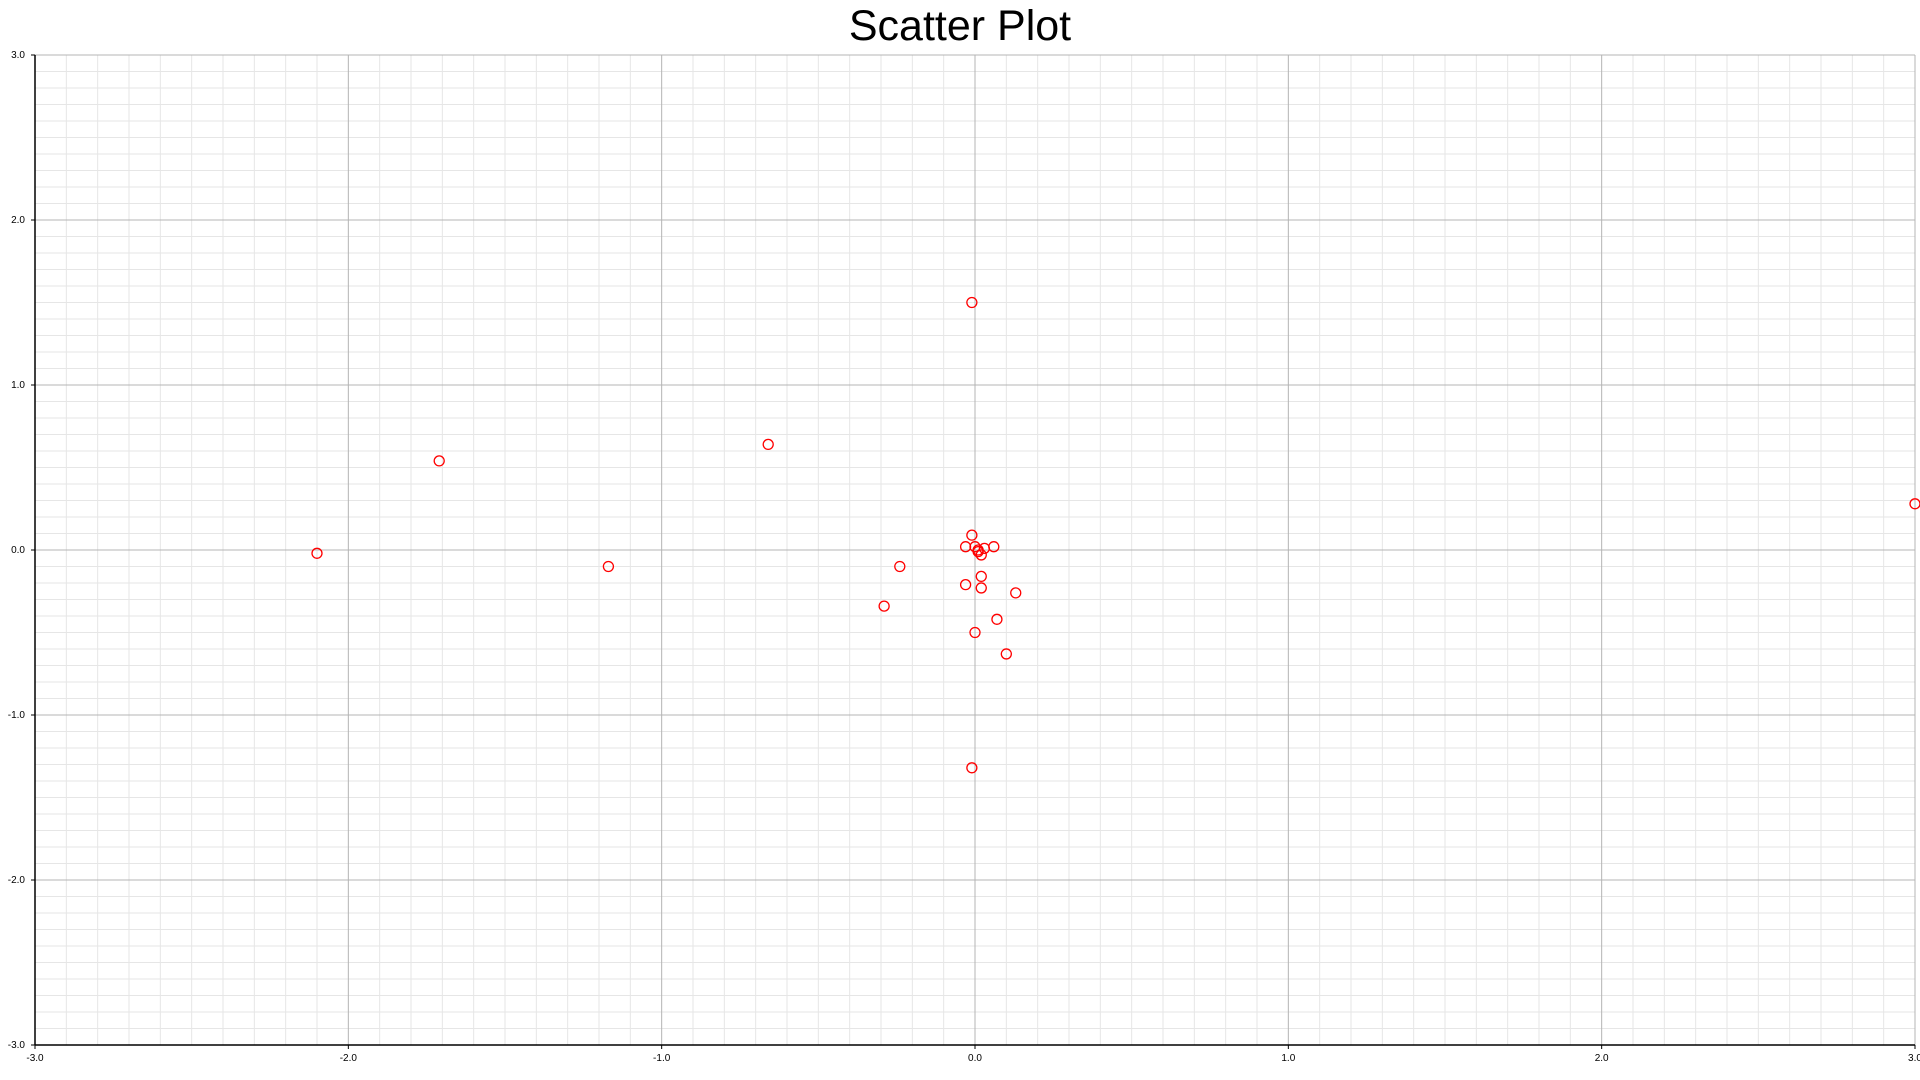 This screenshot has height=1080, width=1920. Describe the element at coordinates (1914, 1058) in the screenshot. I see `x-tick-label: 3.0` at that location.